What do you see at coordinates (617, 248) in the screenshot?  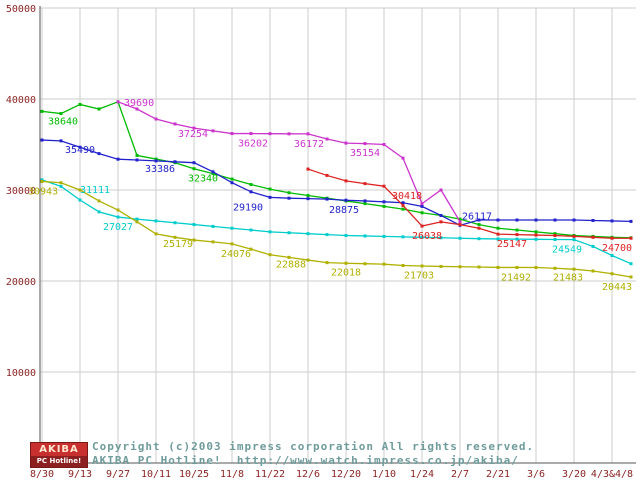 I see `svg-text: 24700` at bounding box center [617, 248].